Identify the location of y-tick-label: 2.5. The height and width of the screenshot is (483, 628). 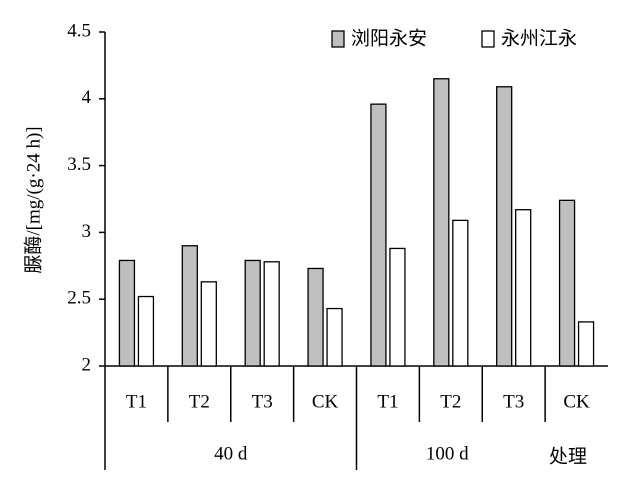
(79, 298).